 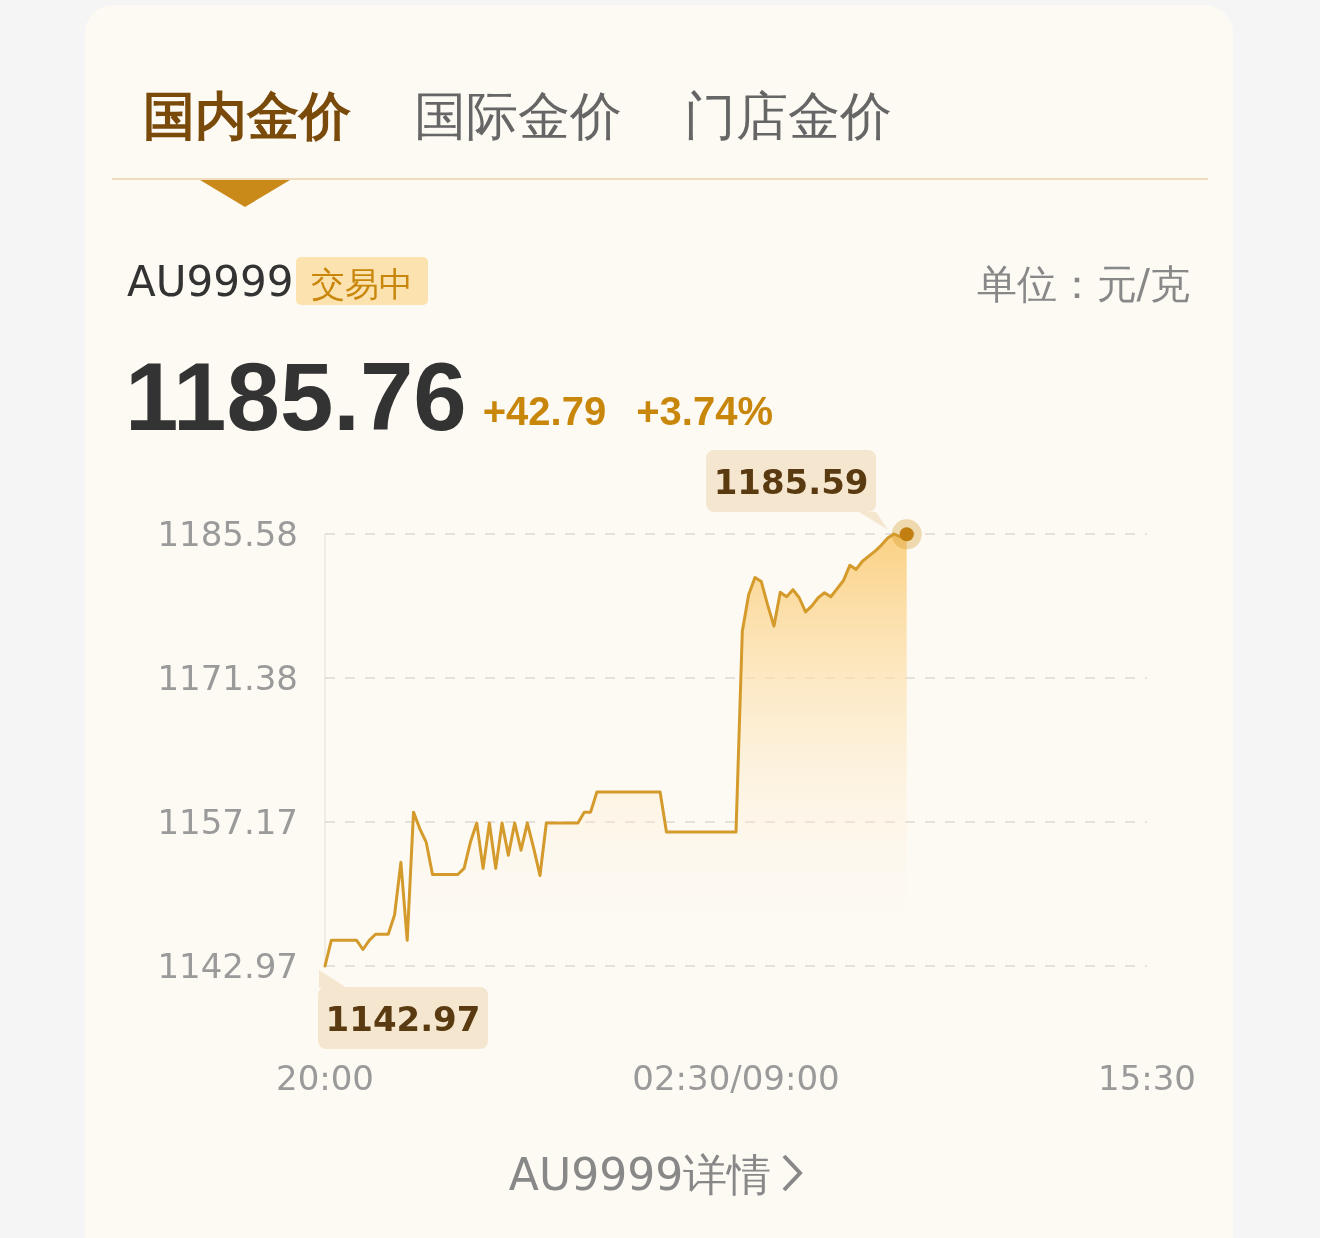 What do you see at coordinates (518, 116) in the screenshot?
I see `text: 国际金价` at bounding box center [518, 116].